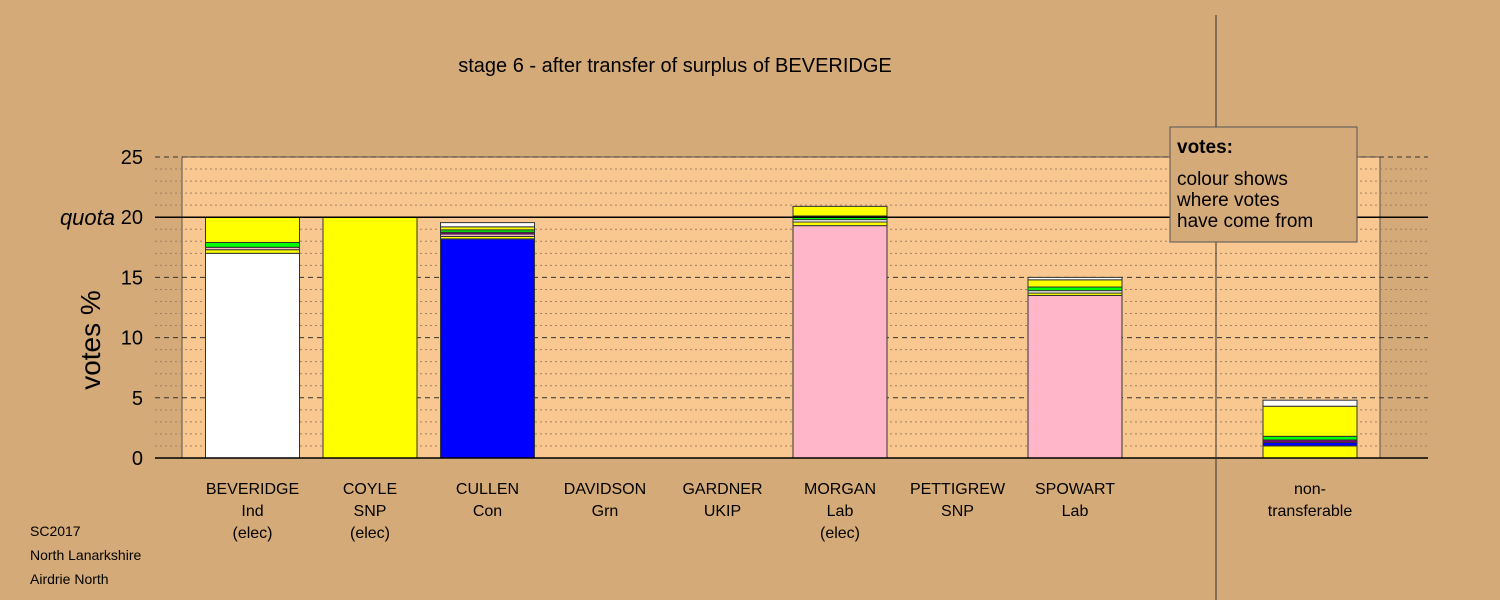  What do you see at coordinates (69, 579) in the screenshot?
I see `footer-line-3: Airdrie North` at bounding box center [69, 579].